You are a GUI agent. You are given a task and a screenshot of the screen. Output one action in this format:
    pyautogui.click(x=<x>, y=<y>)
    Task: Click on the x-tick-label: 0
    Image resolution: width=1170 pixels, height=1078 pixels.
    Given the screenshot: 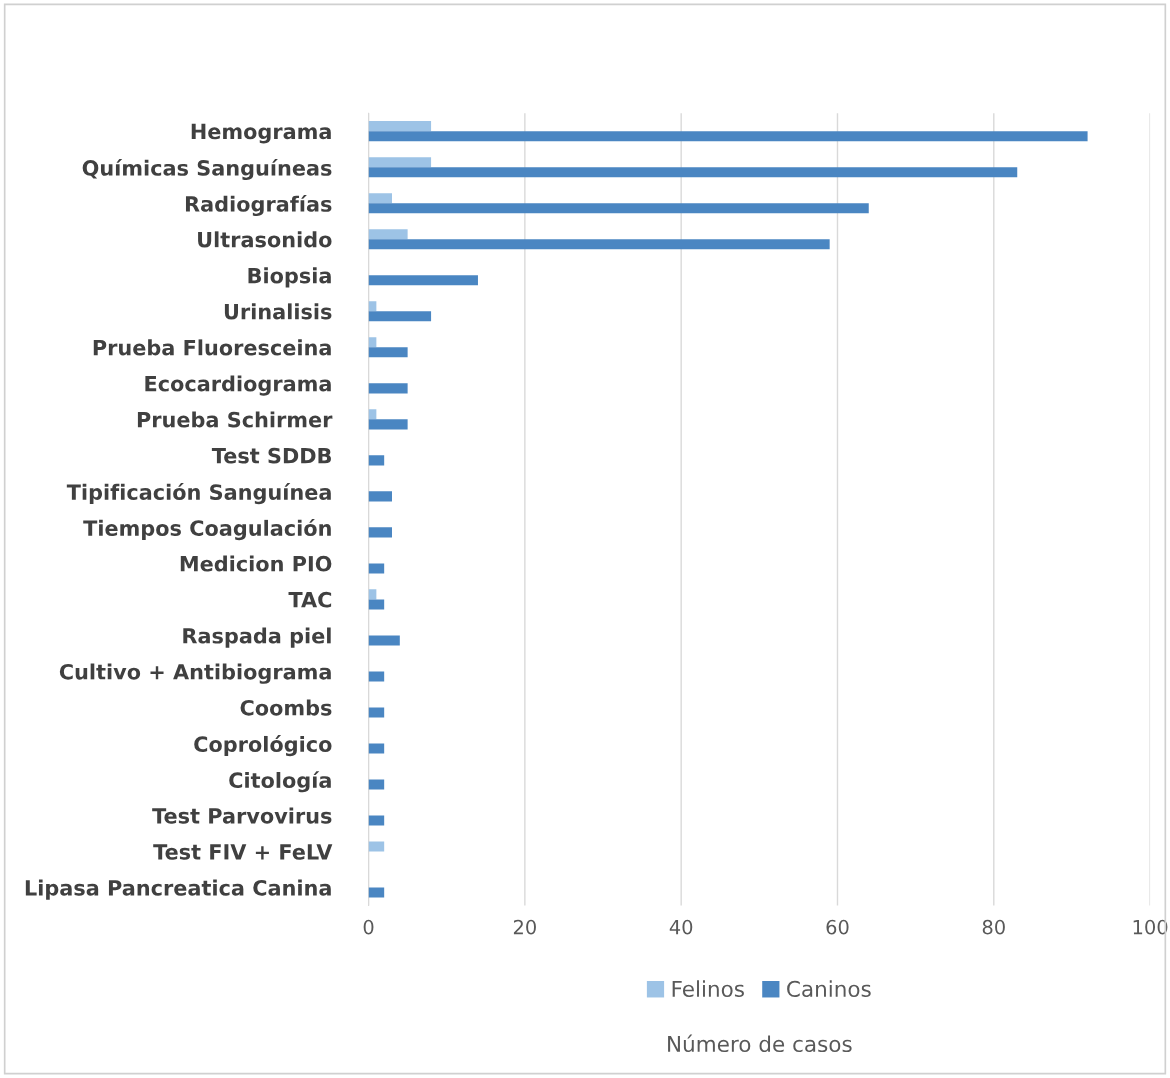 What is the action you would take?
    pyautogui.click(x=368, y=927)
    